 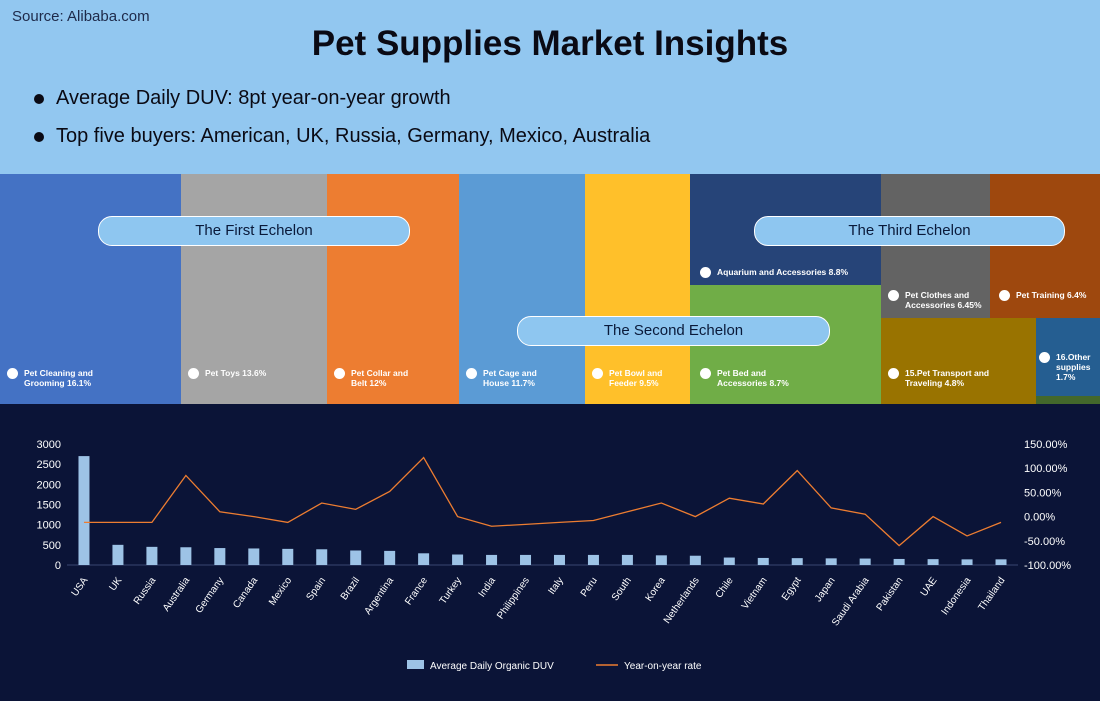 What do you see at coordinates (90, 289) in the screenshot?
I see `tile-pet-cleaning` at bounding box center [90, 289].